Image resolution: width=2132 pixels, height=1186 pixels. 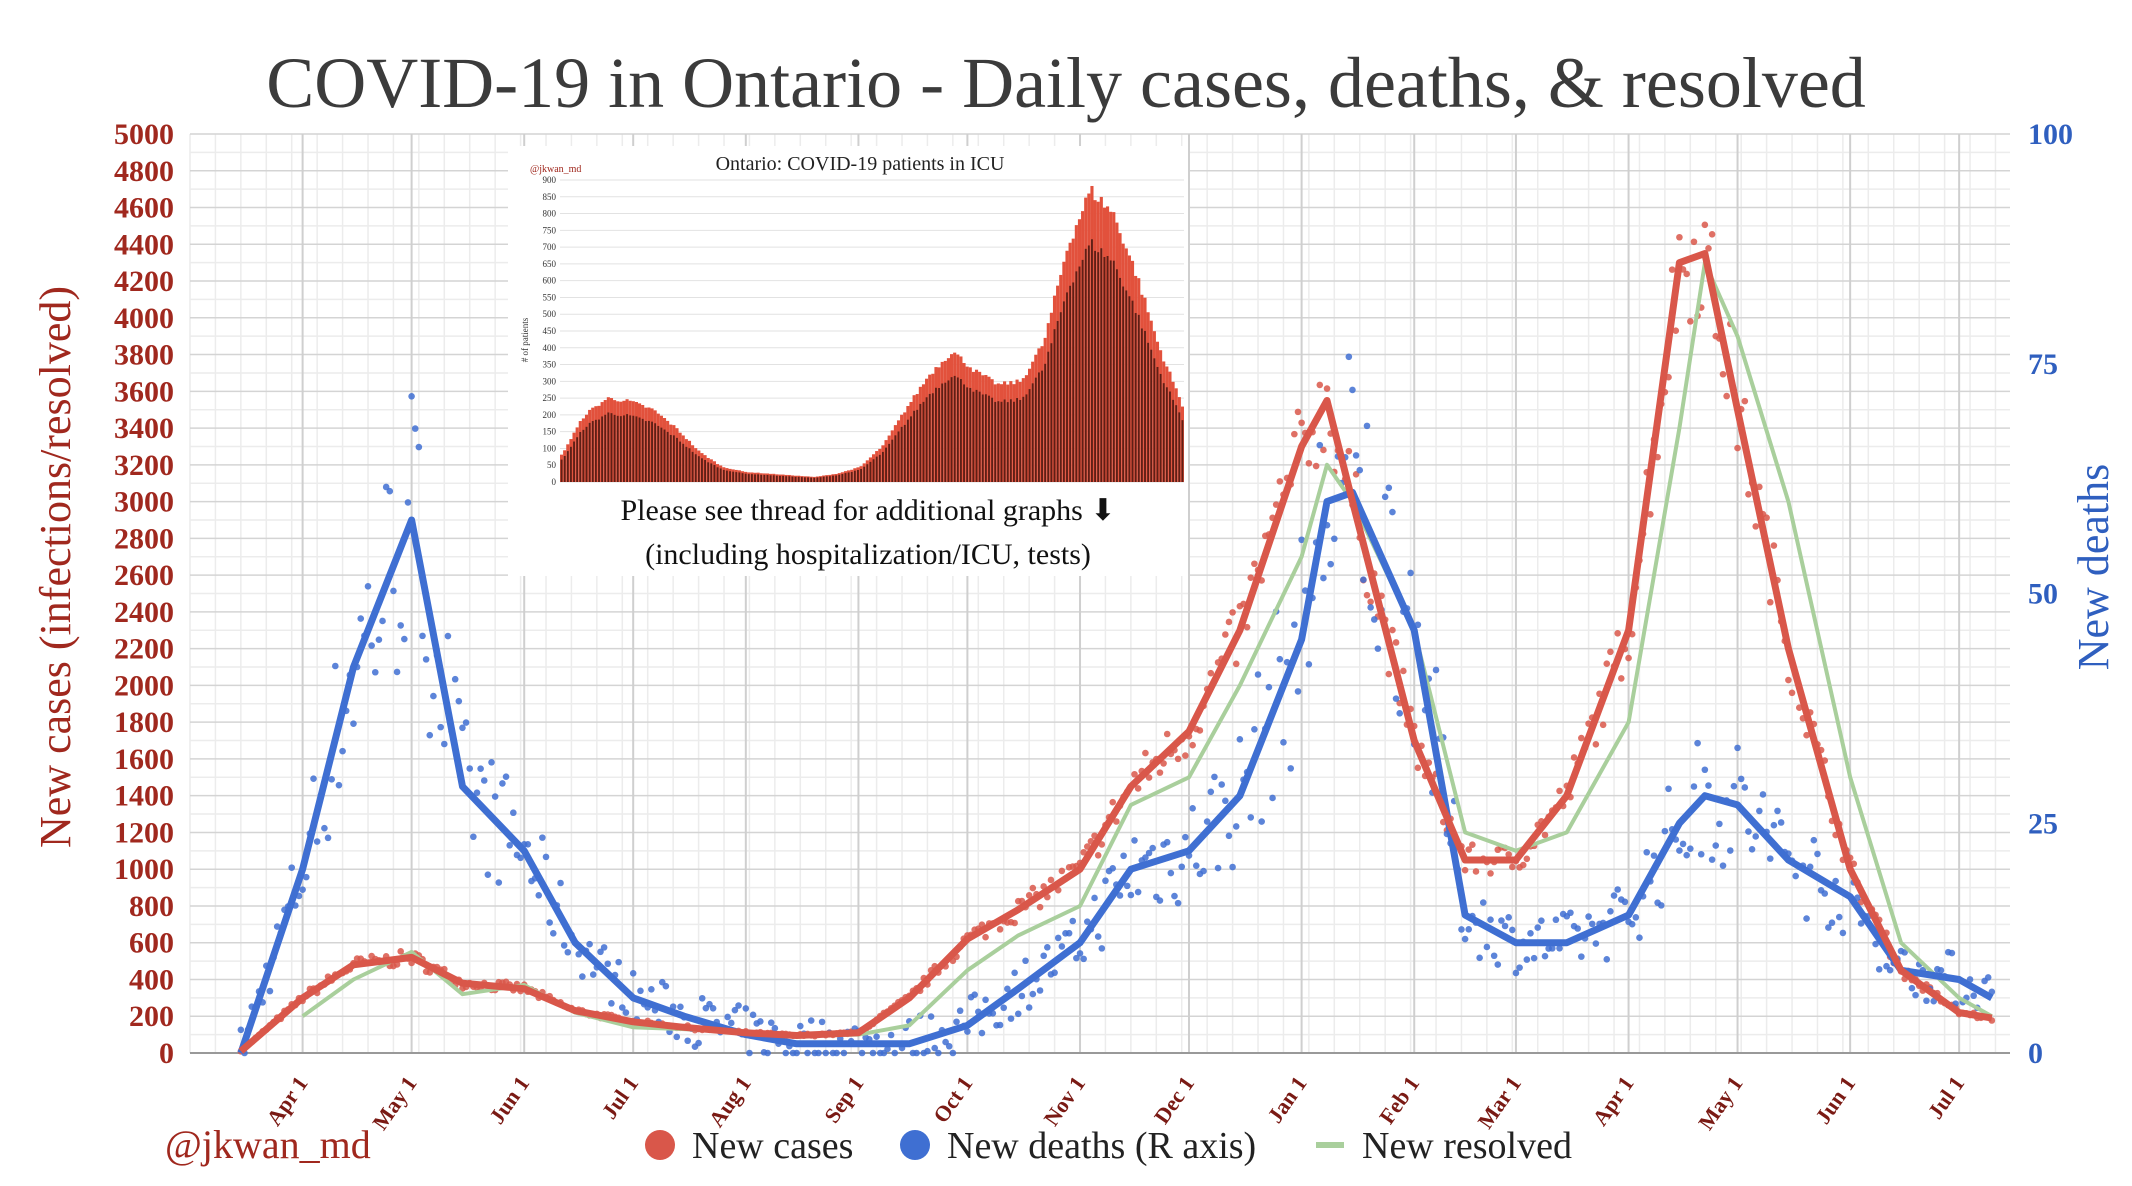 What do you see at coordinates (268, 1144) in the screenshot?
I see `author-handle: @jkwan_md` at bounding box center [268, 1144].